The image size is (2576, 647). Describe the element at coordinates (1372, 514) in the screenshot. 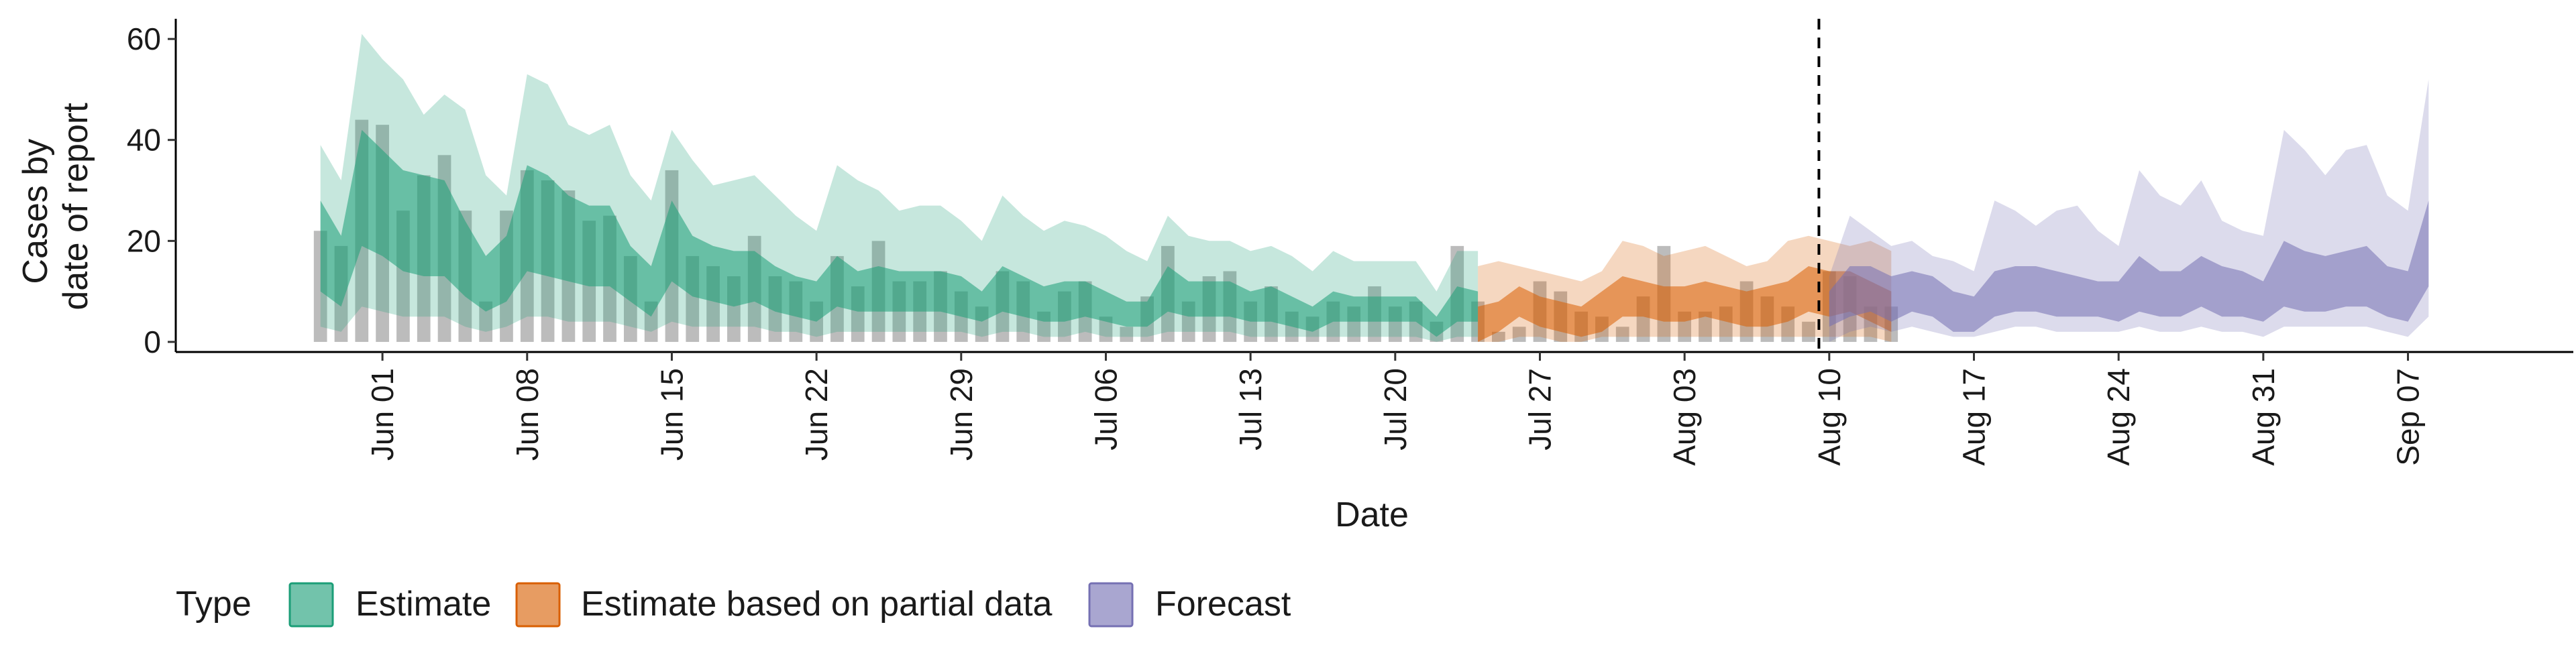

I see `x-axis-title: Date` at that location.